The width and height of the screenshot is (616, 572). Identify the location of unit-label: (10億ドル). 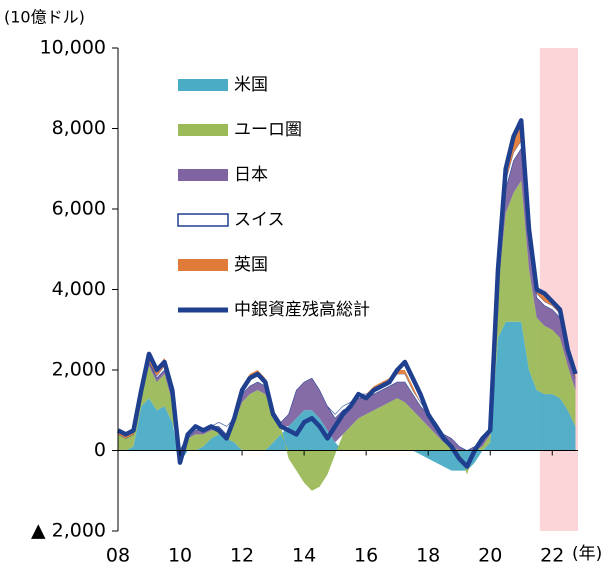
(44, 17).